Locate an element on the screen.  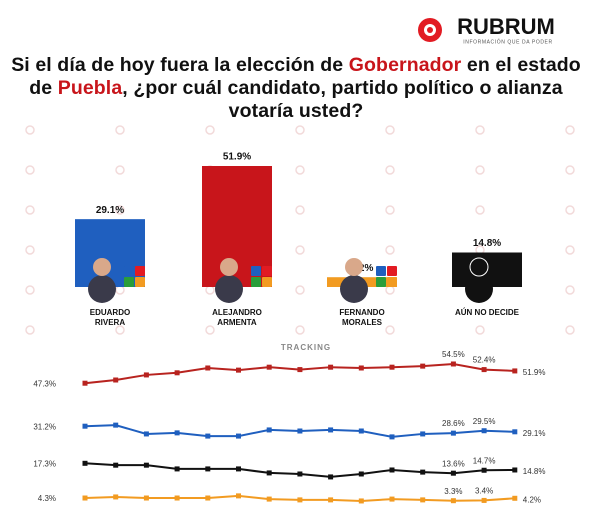
category-label: FERNANDO MORALES is located at coordinates (362, 317).